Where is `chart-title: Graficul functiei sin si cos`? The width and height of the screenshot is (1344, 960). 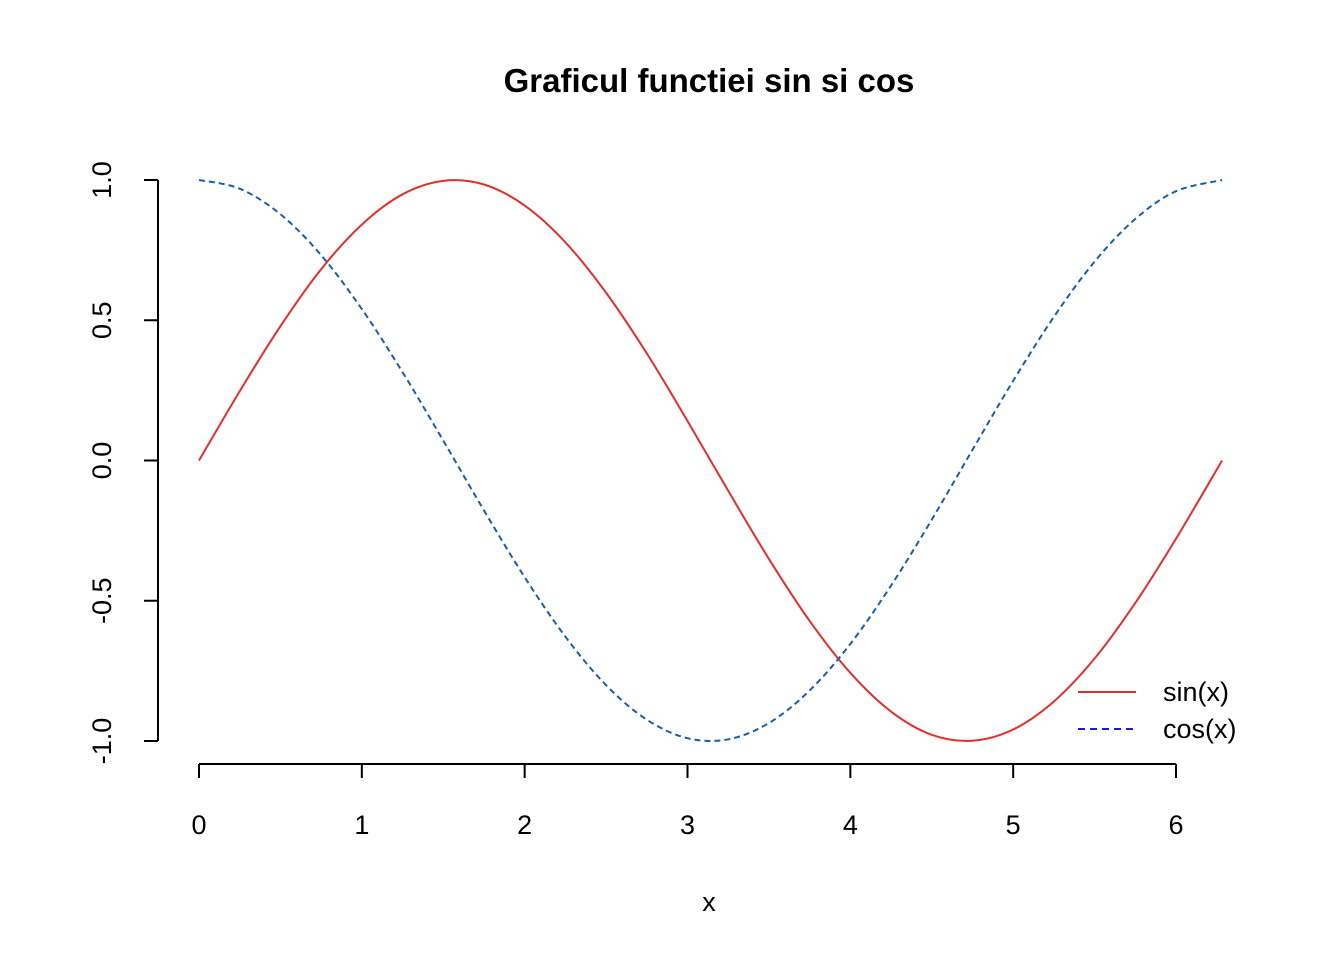 chart-title: Graficul functiei sin si cos is located at coordinates (709, 80).